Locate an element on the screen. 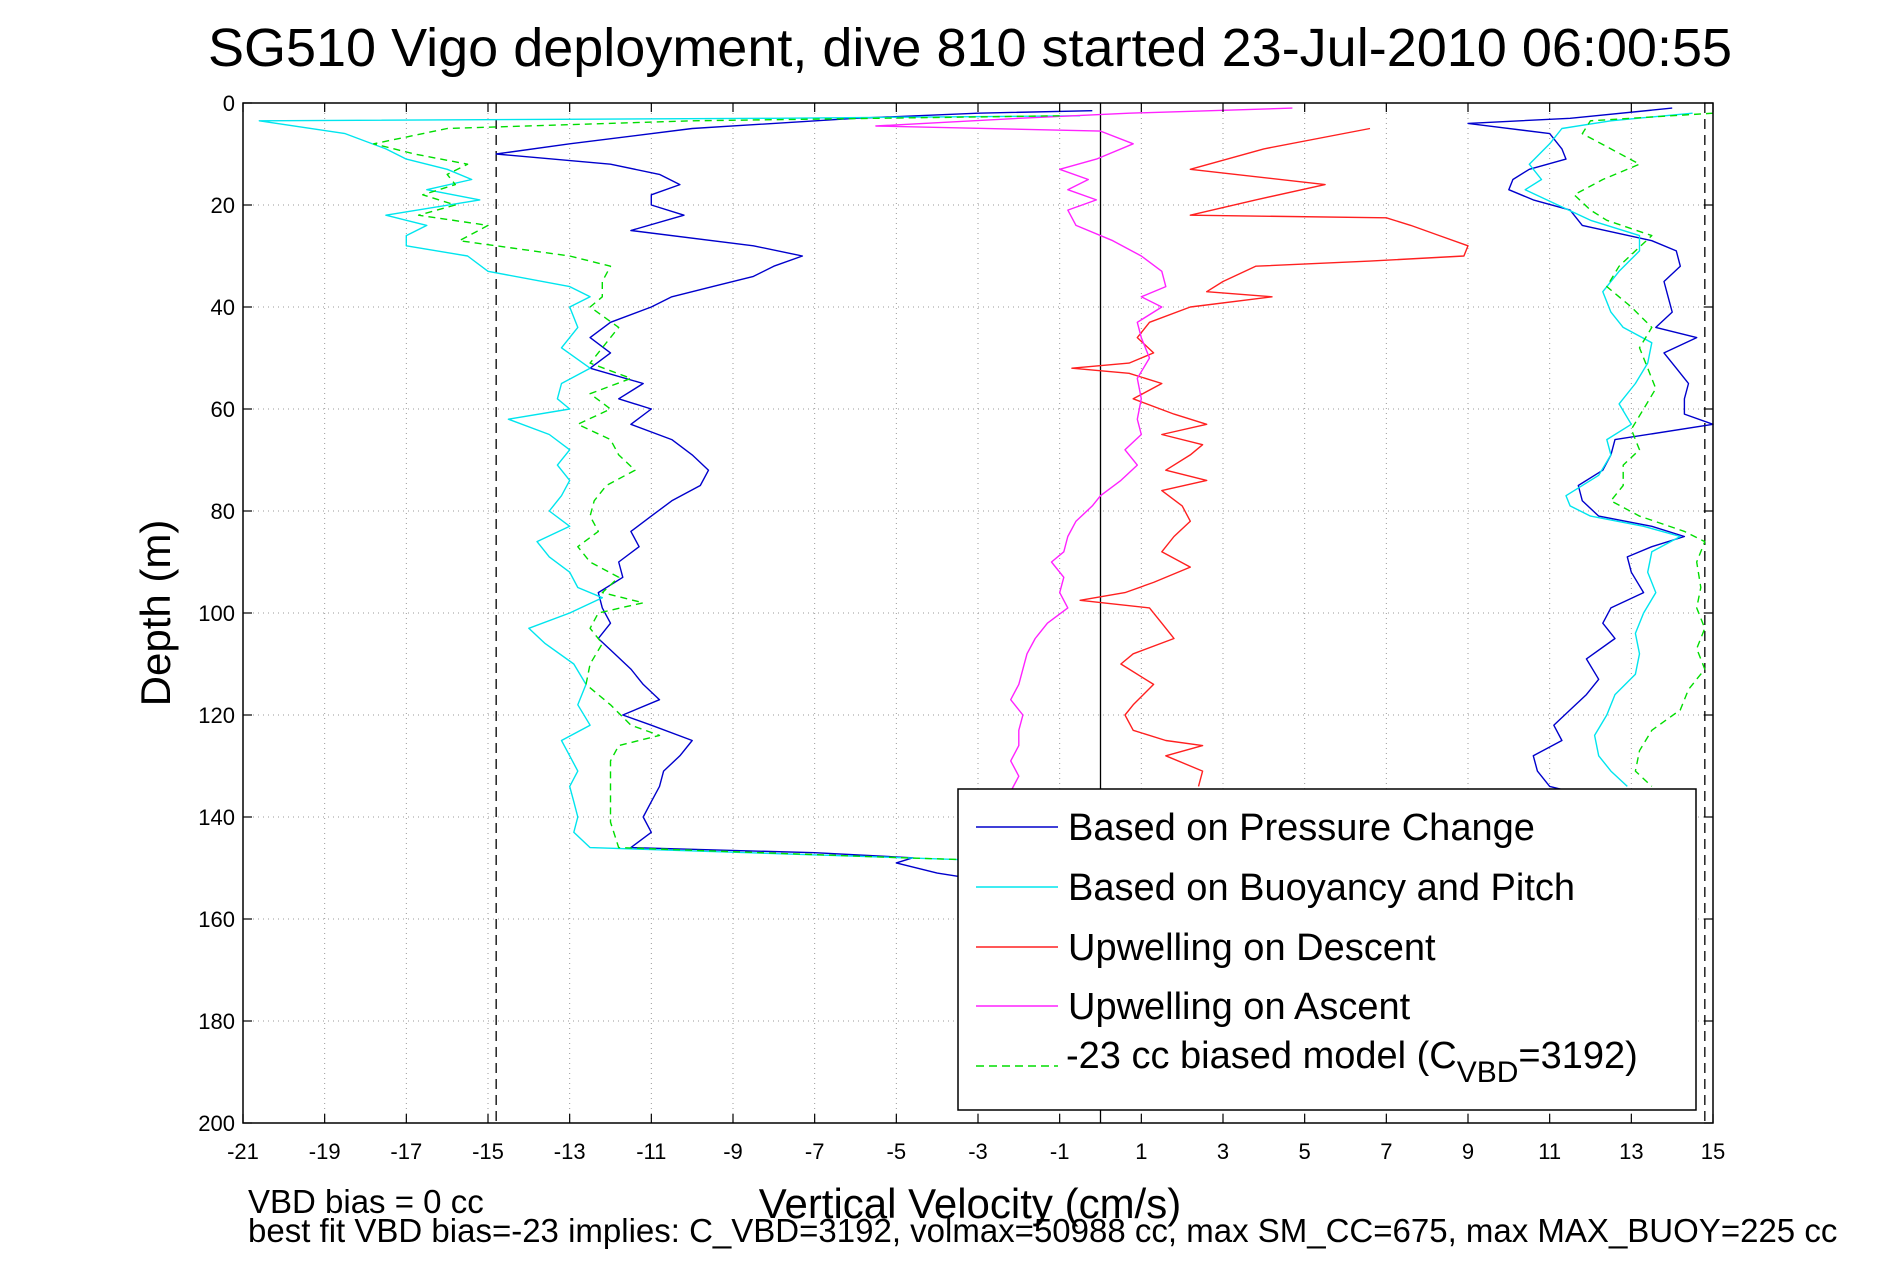  x-tick-label: 11 is located at coordinates (1549, 1151).